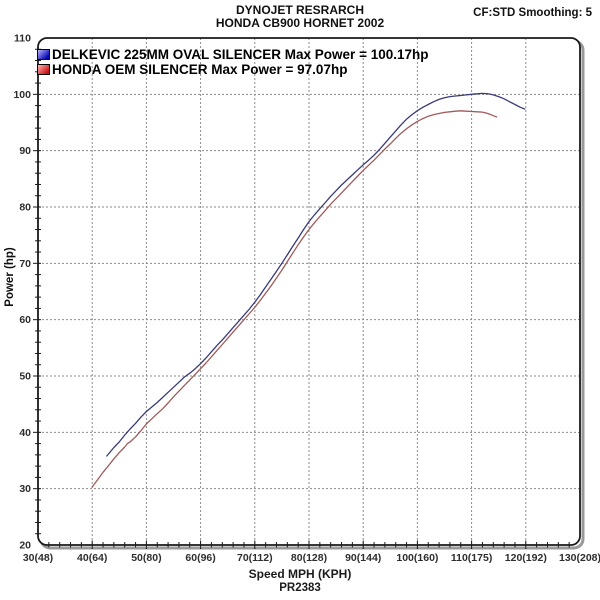 This screenshot has width=600, height=600. I want to click on svg-text: 20, so click(25, 546).